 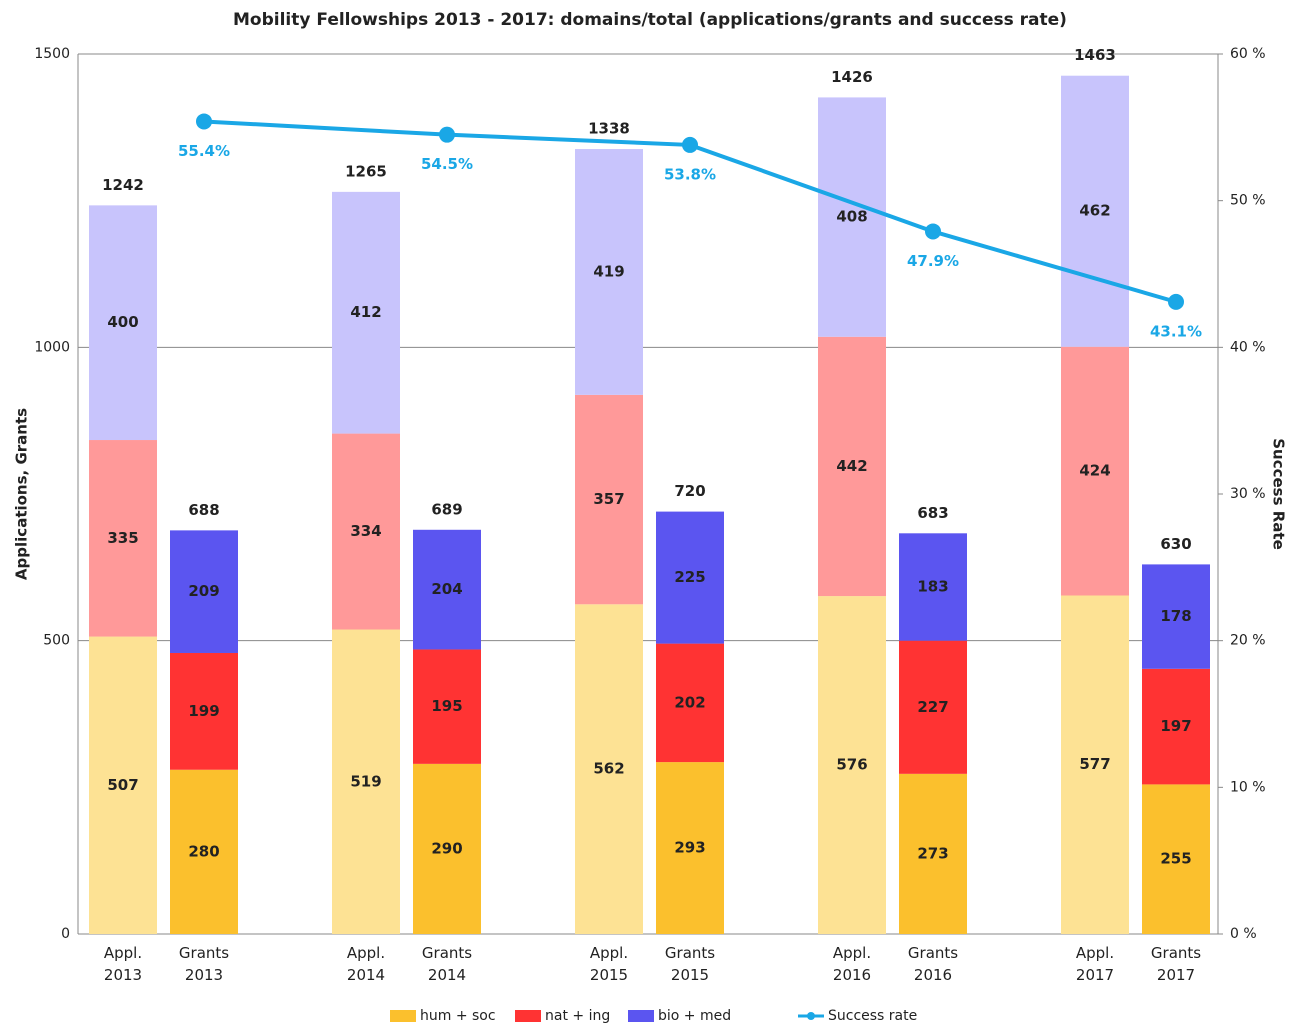 I want to click on data-label: 227, so click(x=932, y=707).